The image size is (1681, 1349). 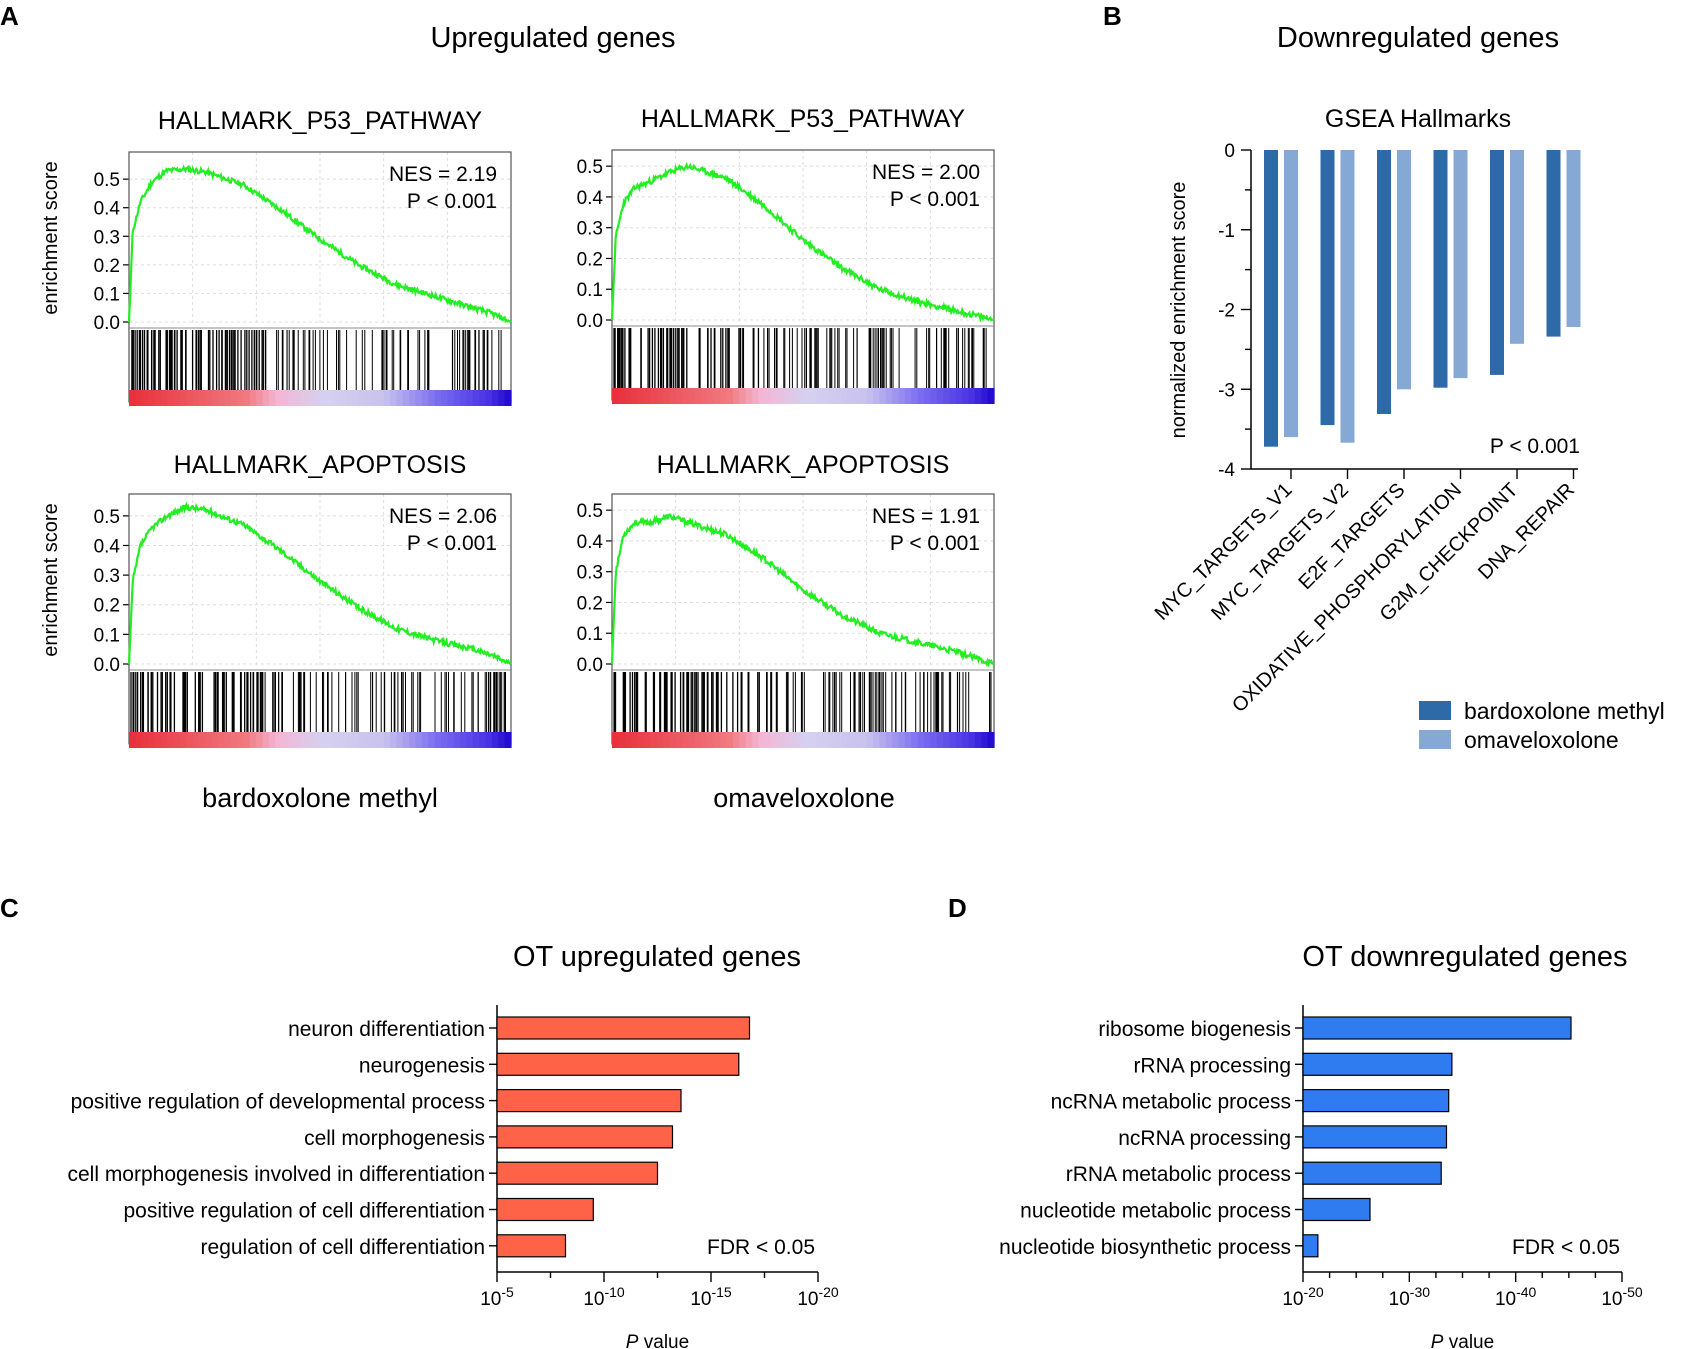 I want to click on term-label: nucleotide biosynthetic process, so click(x=1145, y=1247).